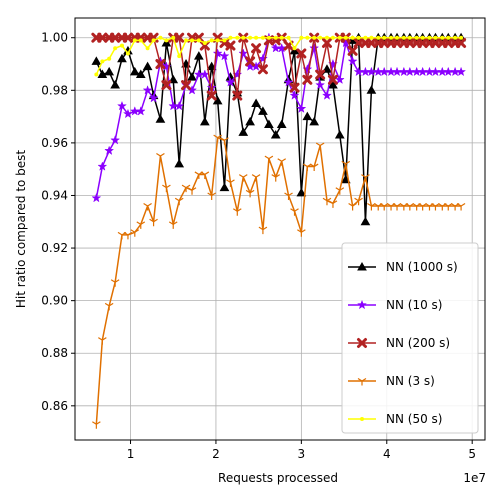  Describe the element at coordinates (302, 454) in the screenshot. I see `x-tick-label: 3` at that location.